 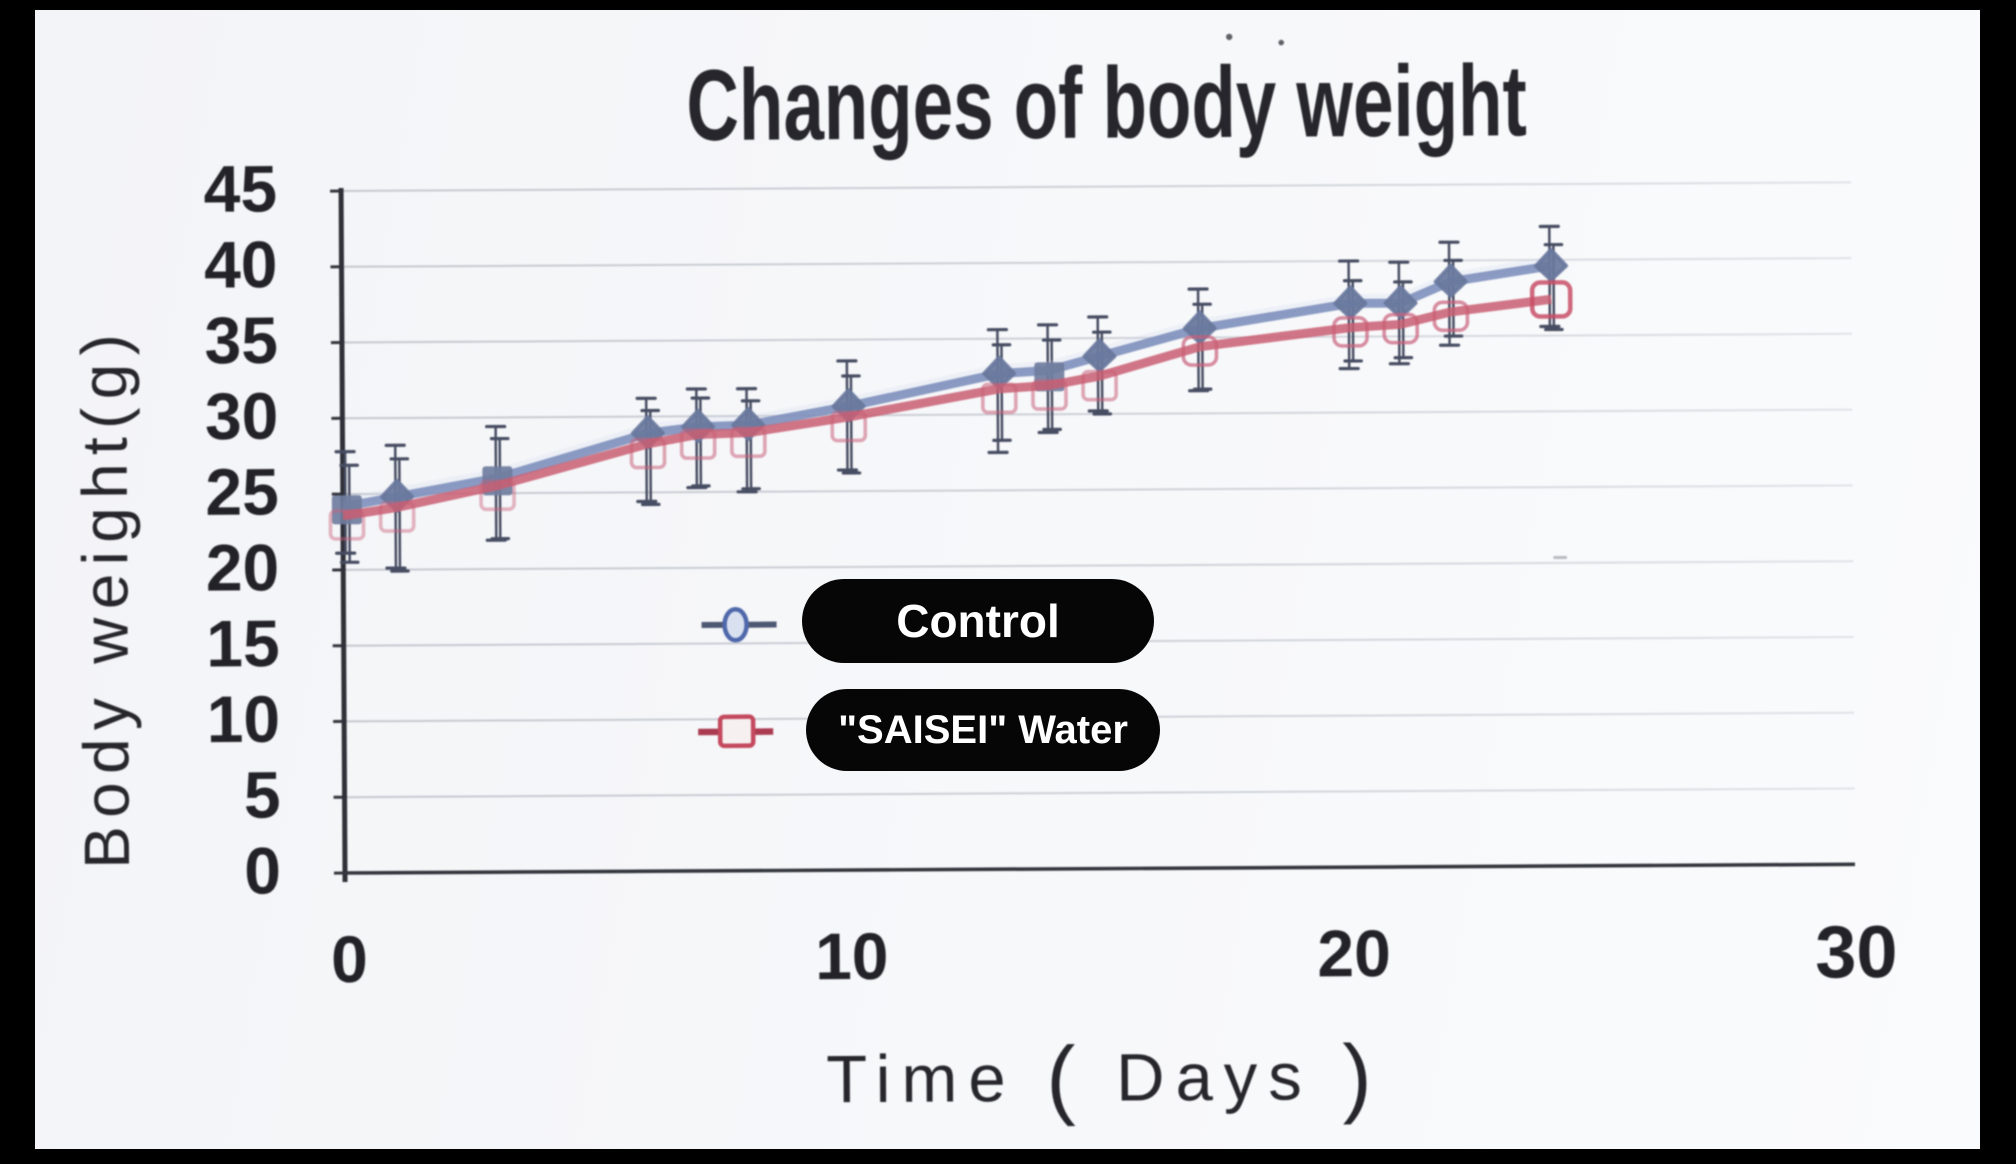 What do you see at coordinates (1104, 1077) in the screenshot?
I see `svg-text: Time ( Days )` at bounding box center [1104, 1077].